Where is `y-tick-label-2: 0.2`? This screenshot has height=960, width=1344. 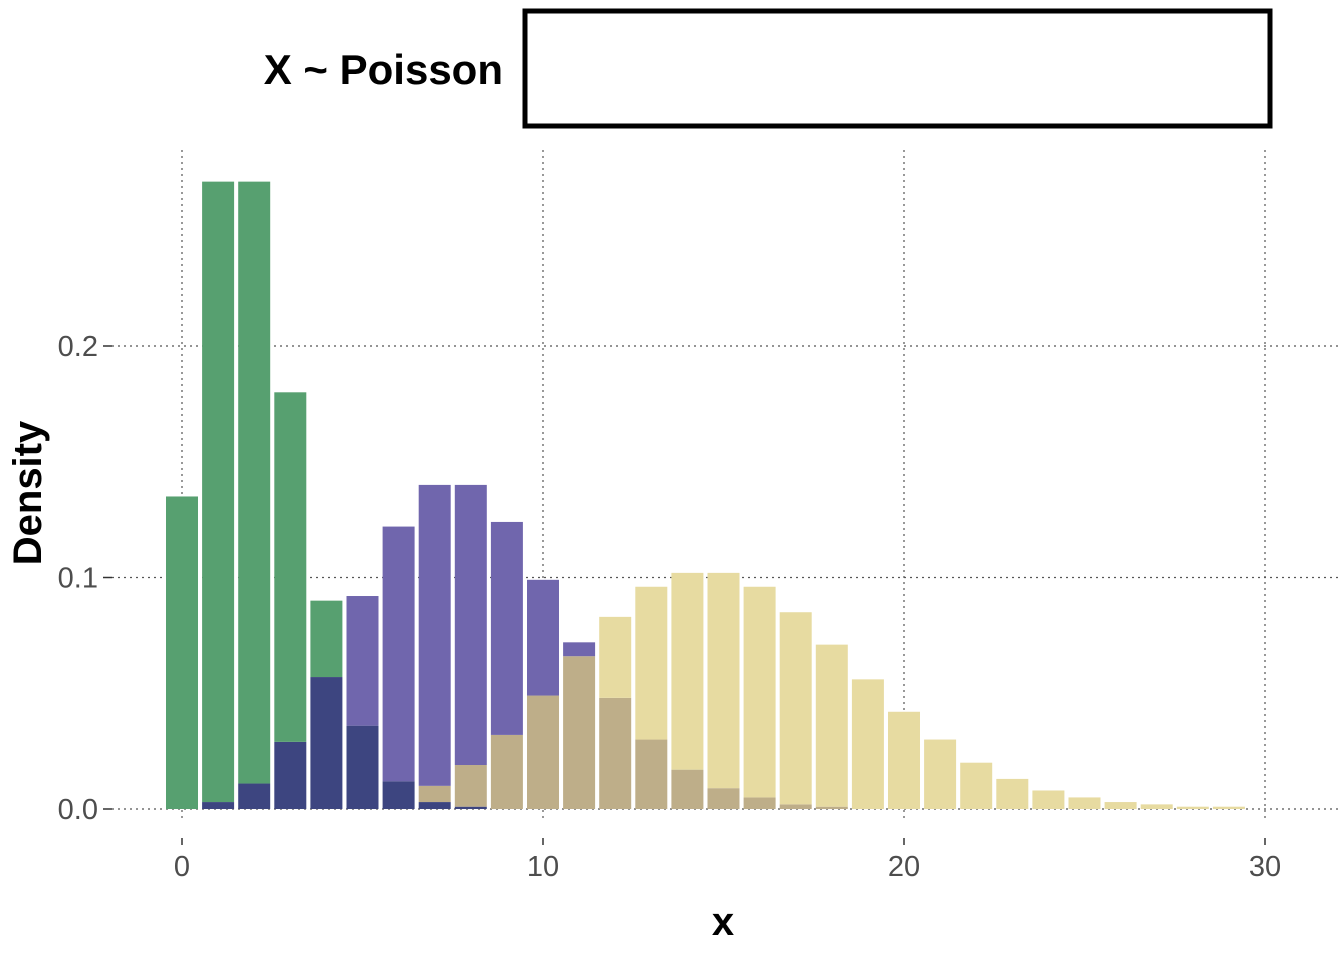 y-tick-label-2: 0.2 is located at coordinates (78, 347).